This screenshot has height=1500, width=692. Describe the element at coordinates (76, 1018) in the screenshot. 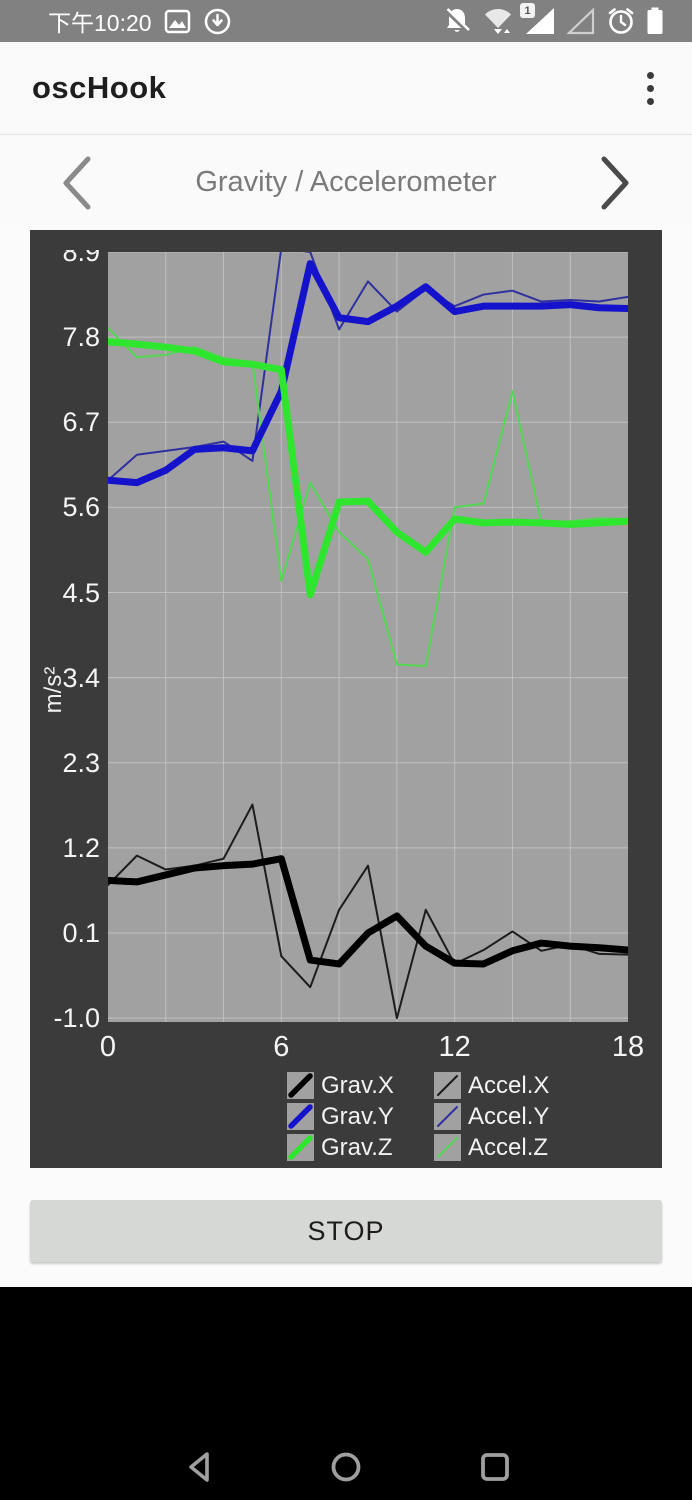

I see `y-tick-label: -1.0` at that location.